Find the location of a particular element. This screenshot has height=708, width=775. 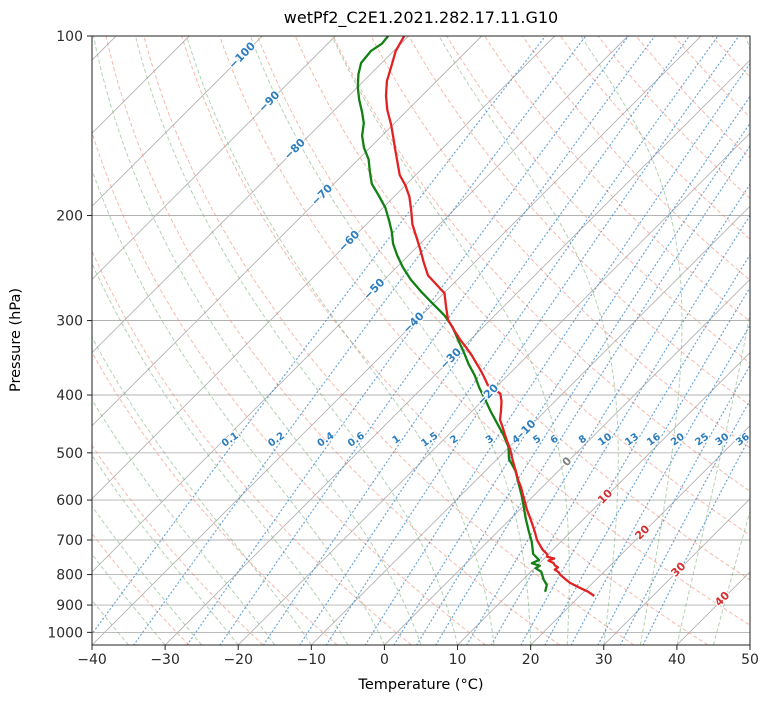

isotherm-label: −80 is located at coordinates (294, 149).